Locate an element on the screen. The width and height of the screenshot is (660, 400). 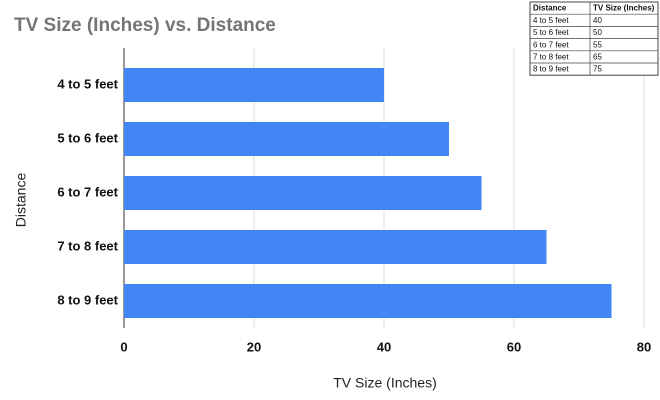
y-tick-label: 4 to 5 feet is located at coordinates (87, 83).